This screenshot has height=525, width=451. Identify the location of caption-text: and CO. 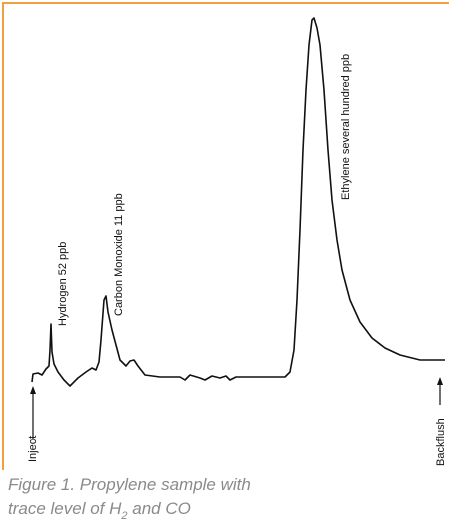
(159, 508).